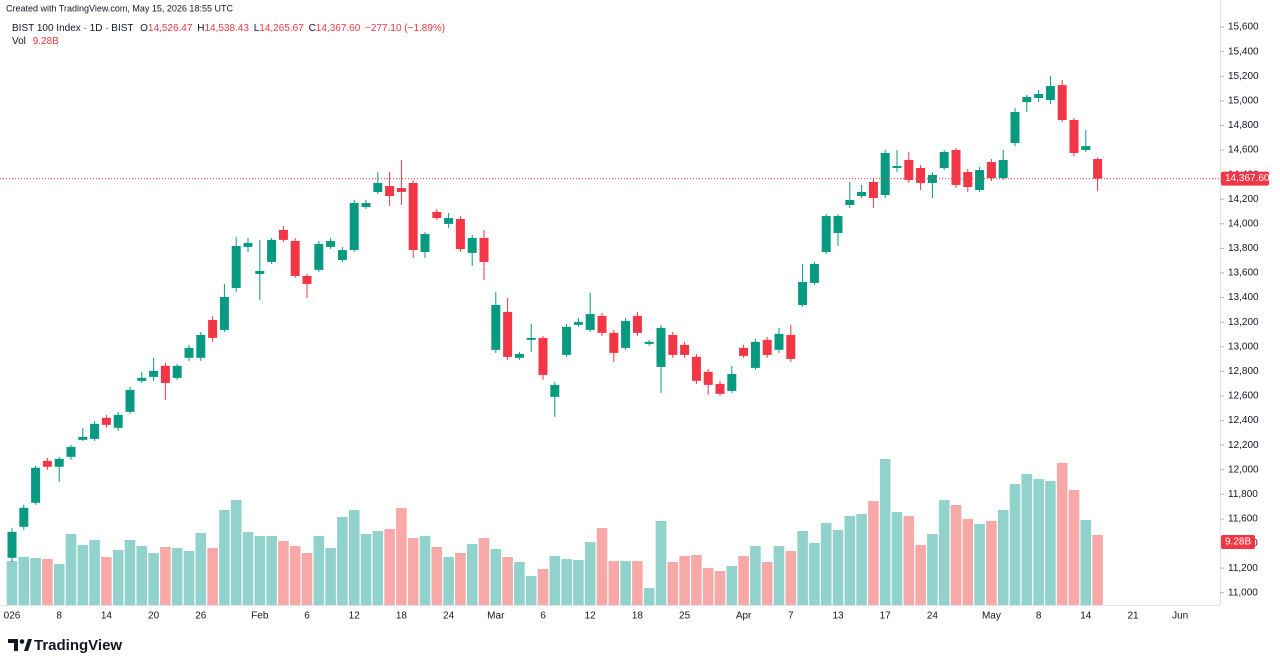  Describe the element at coordinates (838, 616) in the screenshot. I see `x-tick-label: 13` at that location.